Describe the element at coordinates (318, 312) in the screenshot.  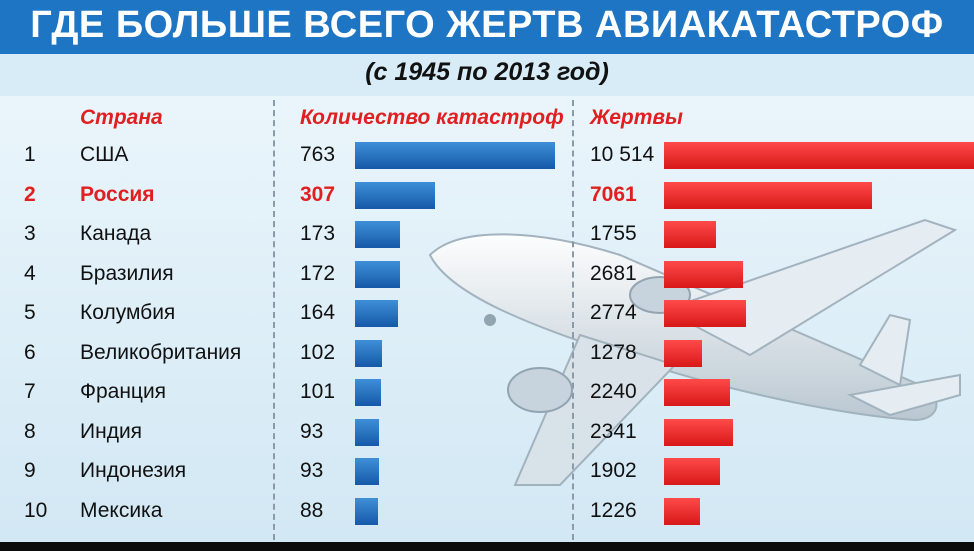
I see `count-value-label: 164` at that location.